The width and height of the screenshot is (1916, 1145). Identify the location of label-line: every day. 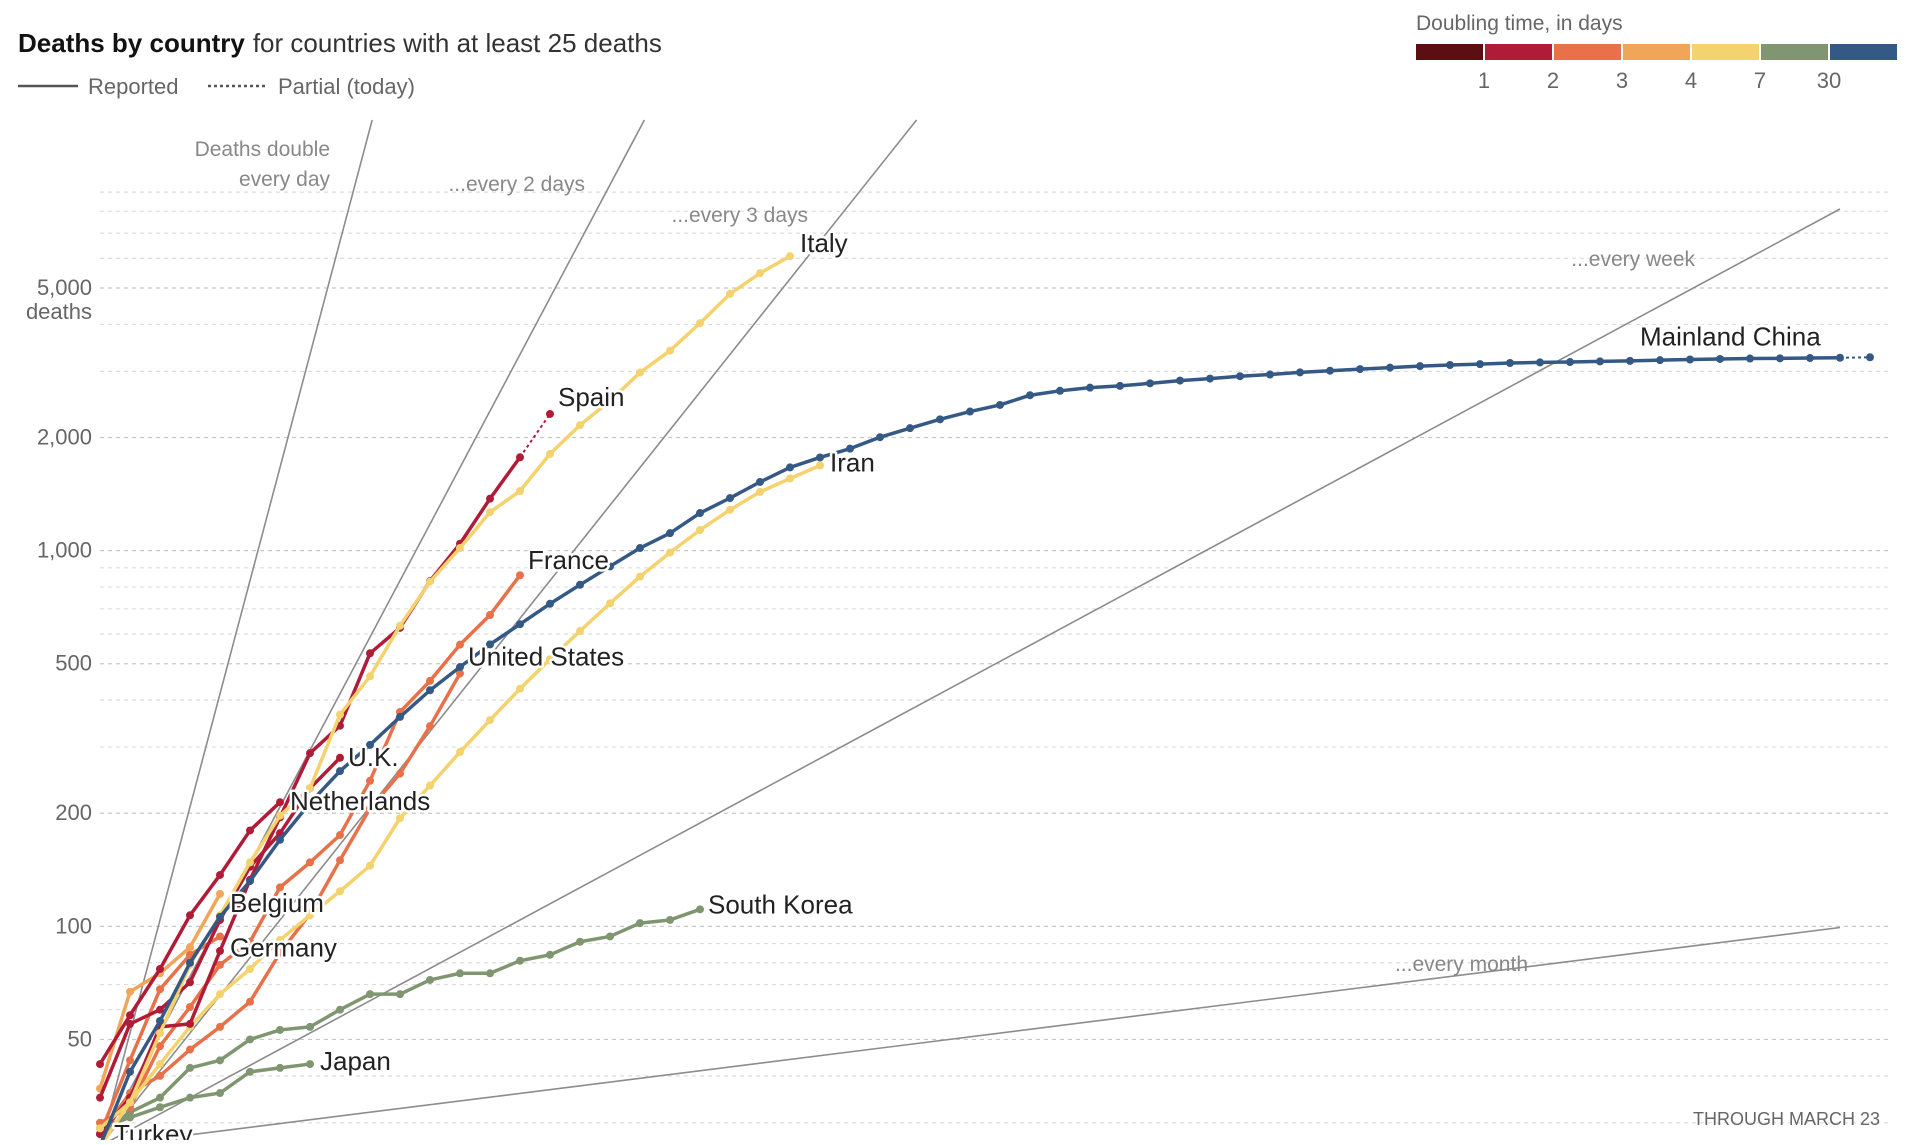
(285, 179).